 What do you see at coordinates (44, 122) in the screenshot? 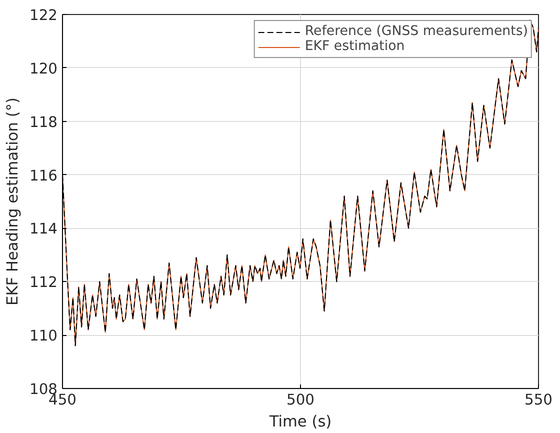
I see `y-tick-label: 118` at bounding box center [44, 122].